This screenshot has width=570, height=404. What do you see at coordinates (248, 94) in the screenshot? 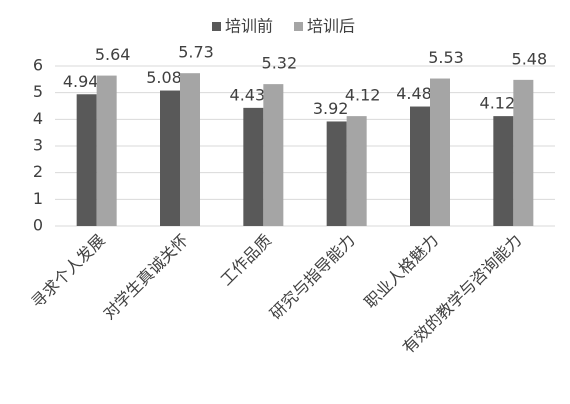
I see `data-label: 4.43` at bounding box center [248, 94].